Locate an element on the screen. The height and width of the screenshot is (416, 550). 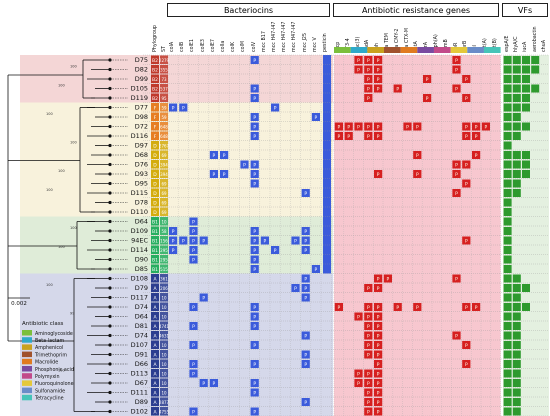
strain-label: D66 is located at coordinates (141, 364).